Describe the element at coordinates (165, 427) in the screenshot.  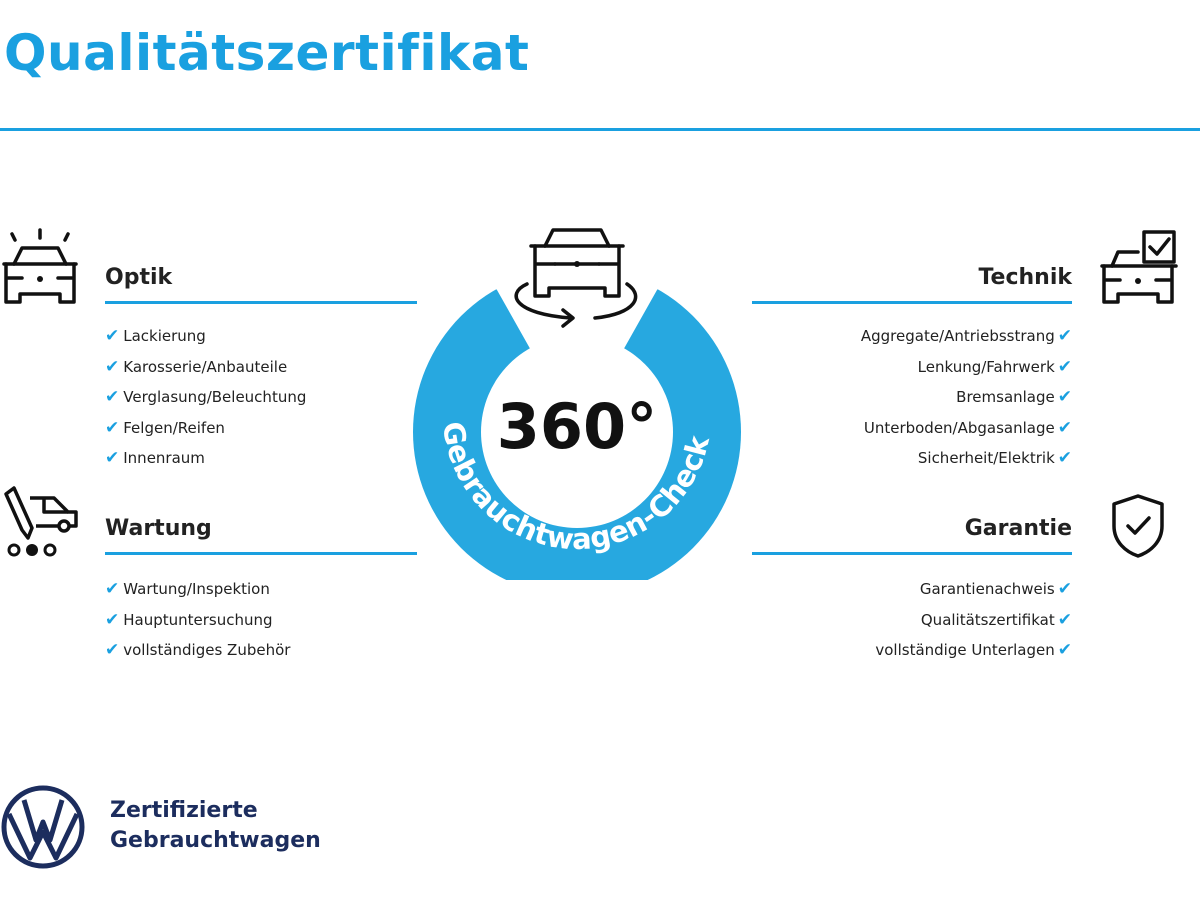
I see `list-item: ✔ Felgen/Reifen` at that location.